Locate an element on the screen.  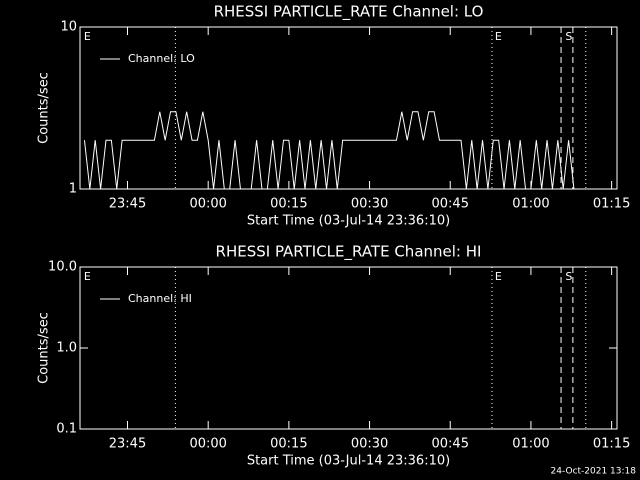
y-tick-label: 1.0 is located at coordinates (66, 348).